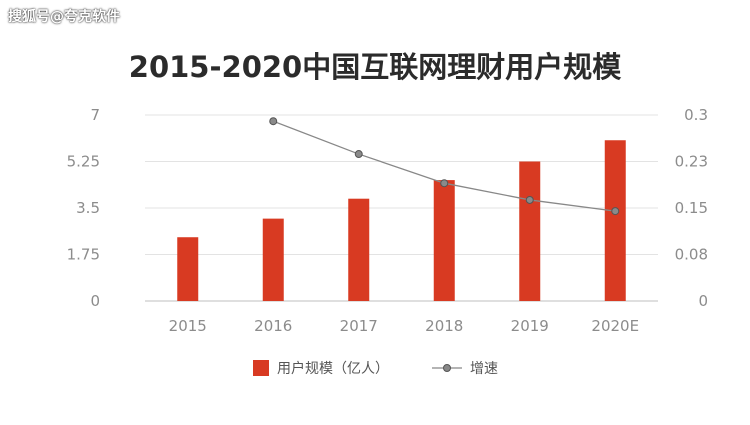 This screenshot has height=425, width=750. Describe the element at coordinates (83, 162) in the screenshot. I see `y-left-tick-label: 5.25` at that location.